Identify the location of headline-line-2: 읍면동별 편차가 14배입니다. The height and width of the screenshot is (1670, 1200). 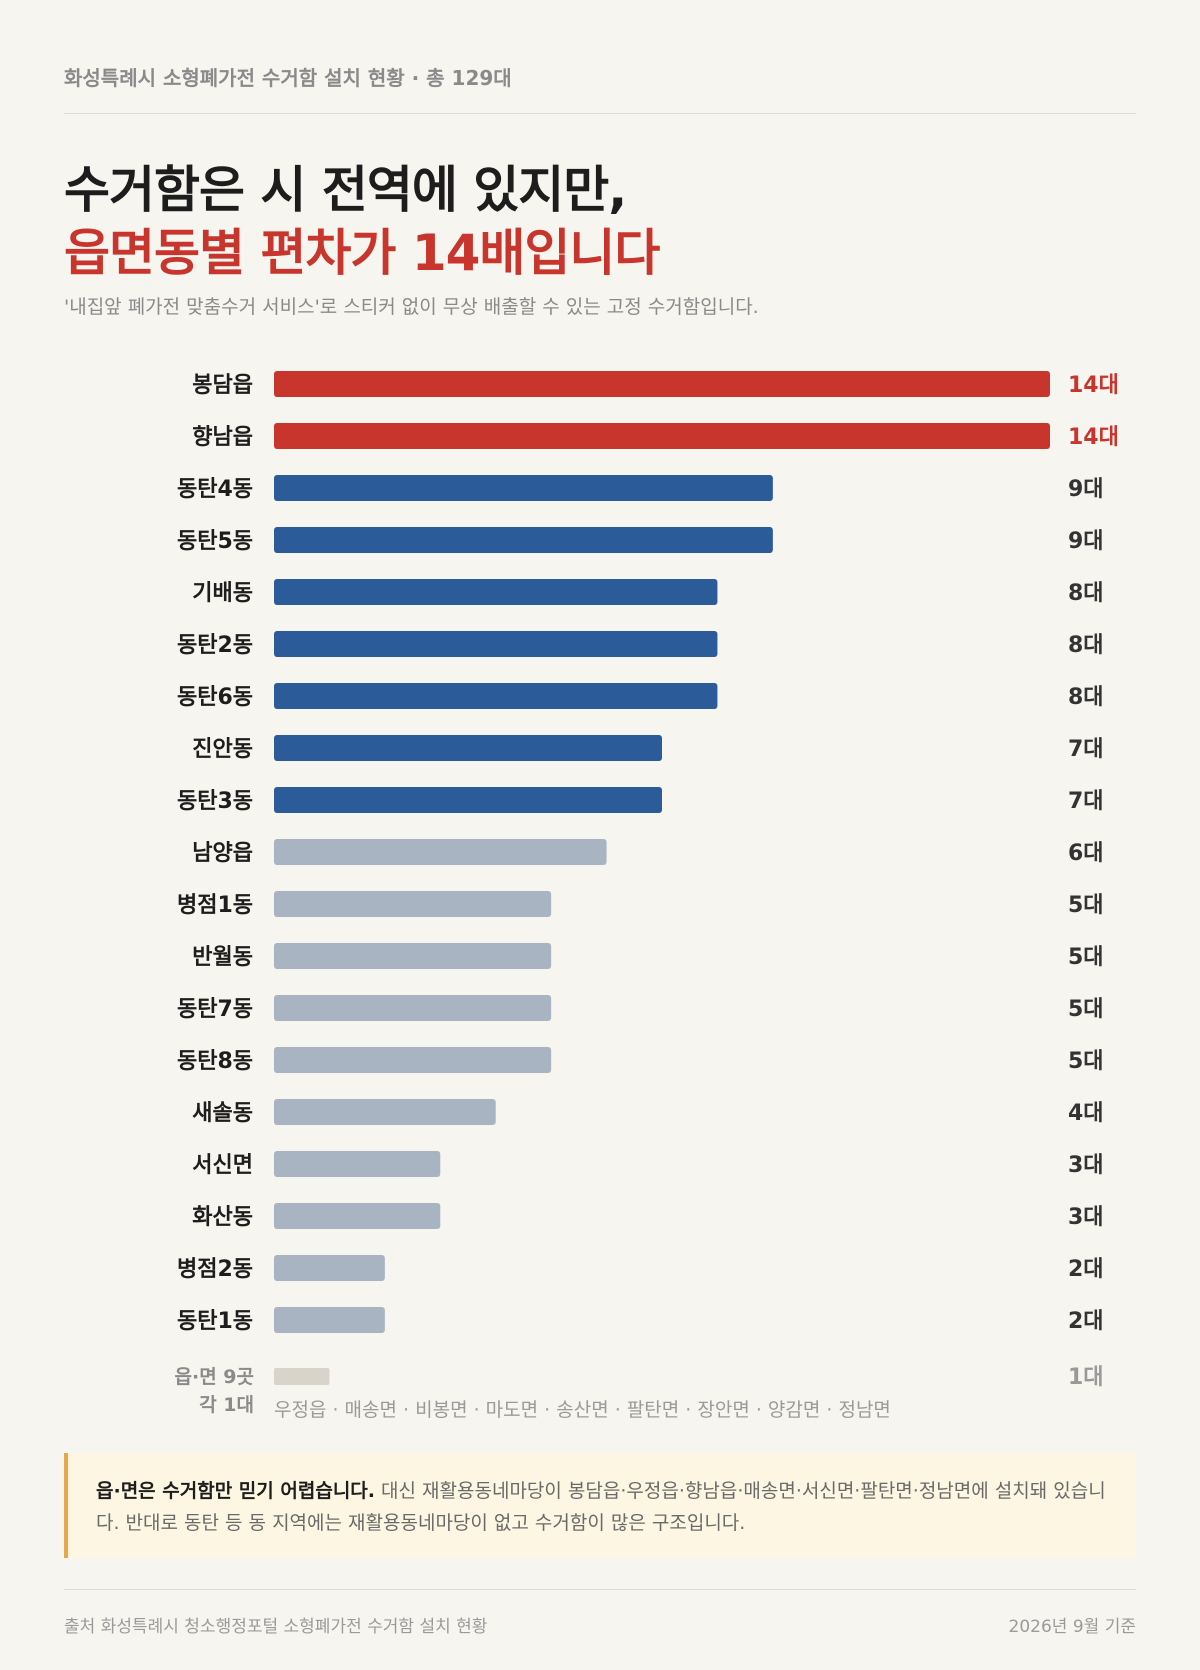
(362, 253).